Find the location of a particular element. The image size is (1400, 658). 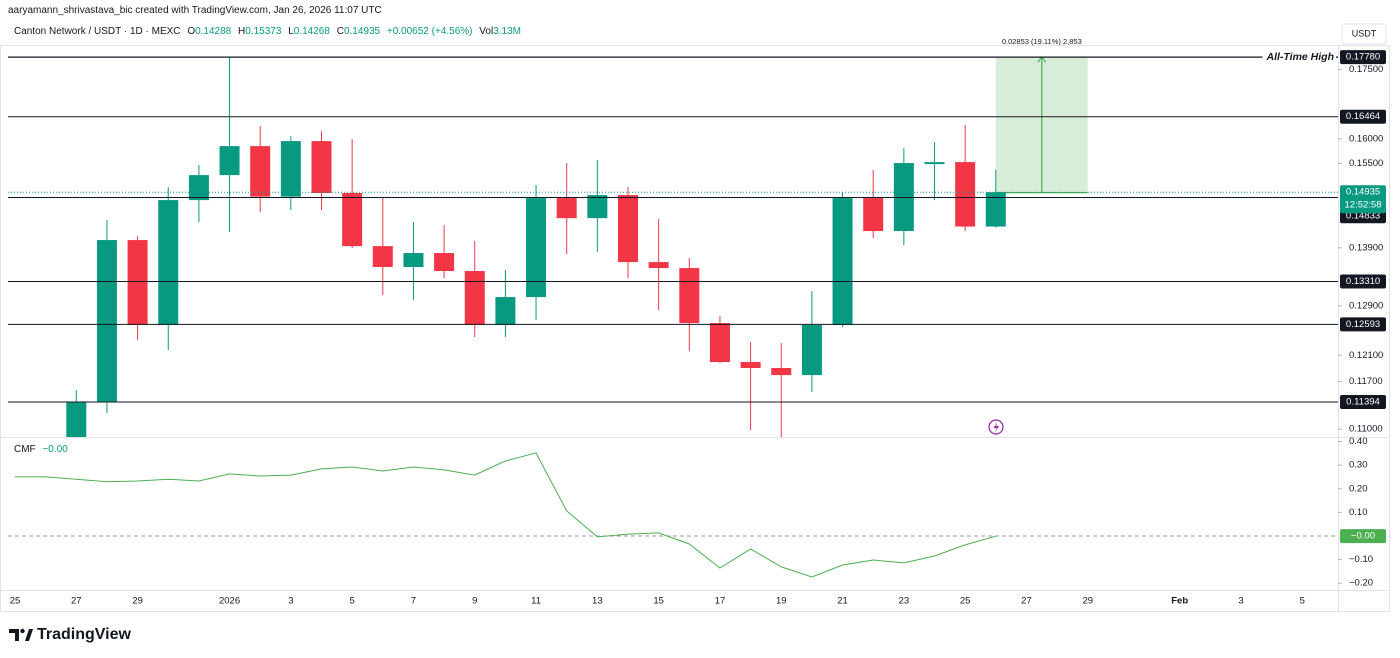

x-tick-label: 2026 is located at coordinates (229, 601).